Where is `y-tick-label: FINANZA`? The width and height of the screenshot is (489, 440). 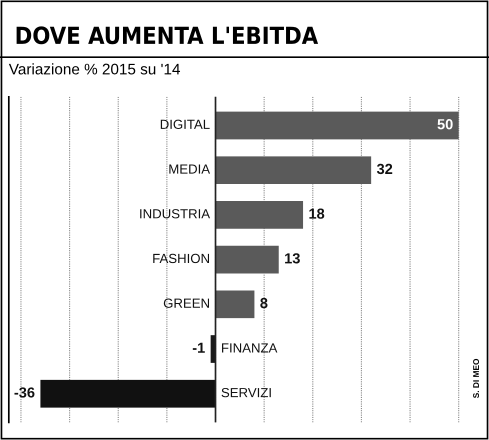 y-tick-label: FINANZA is located at coordinates (250, 347).